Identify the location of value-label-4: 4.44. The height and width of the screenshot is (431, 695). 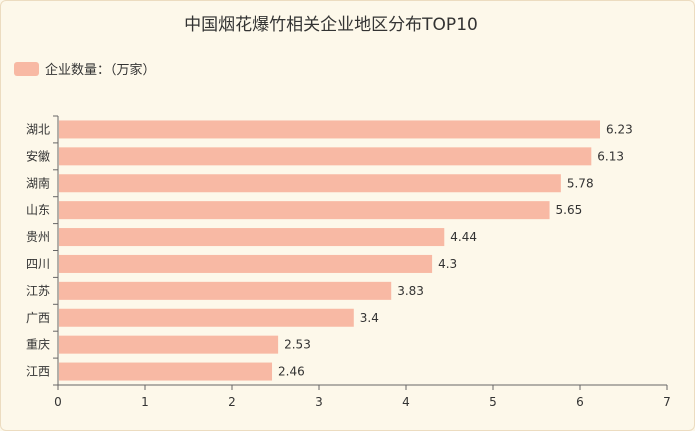
(463, 237).